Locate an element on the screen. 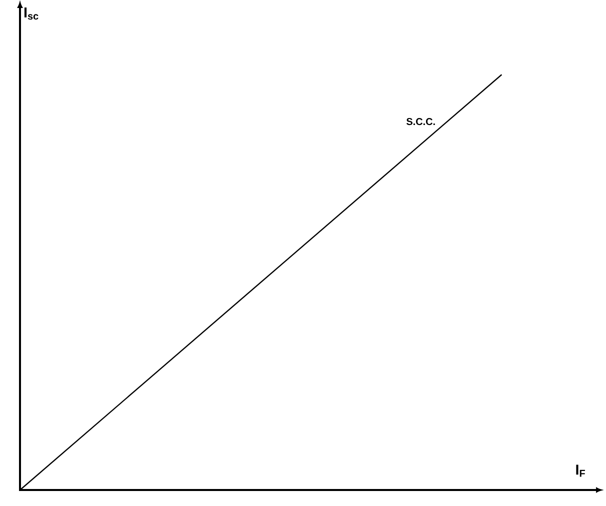 The image size is (606, 506). annotation: S.C.C. is located at coordinates (420, 122).